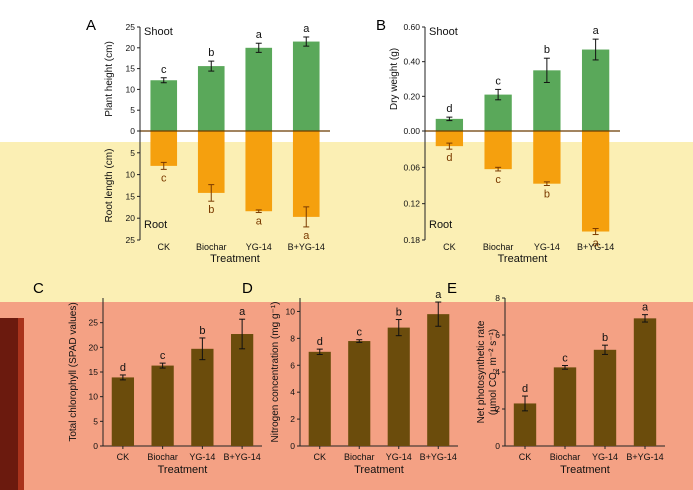 Image resolution: width=693 pixels, height=490 pixels. I want to click on panel-c-letter: C, so click(38, 288).